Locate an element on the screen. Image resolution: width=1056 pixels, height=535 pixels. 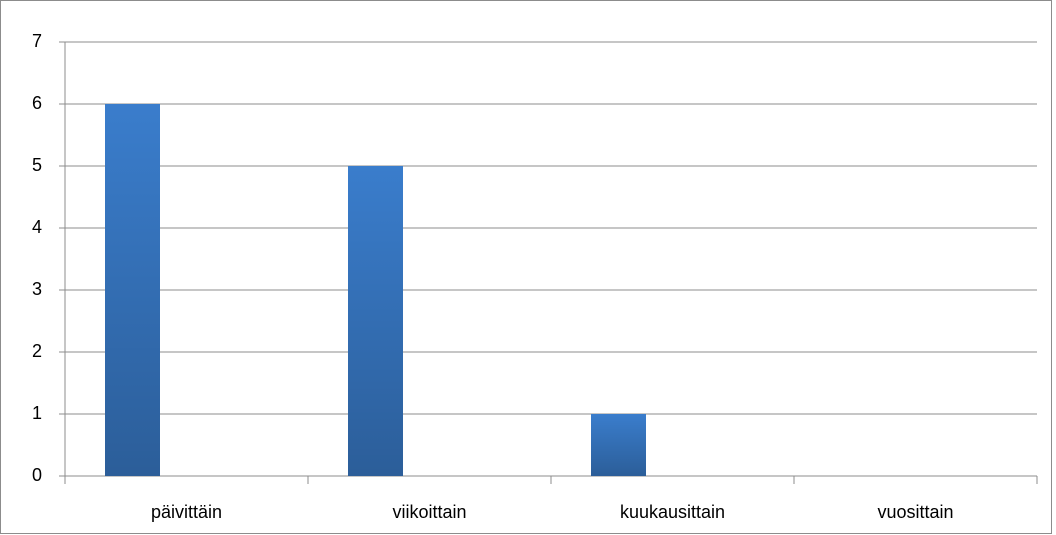
y-tick-label: 7 is located at coordinates (37, 41).